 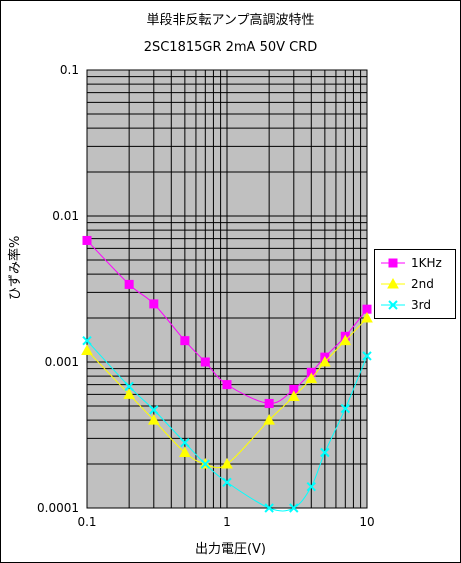 I want to click on y-tick-label: 0.0001, so click(x=58, y=508).